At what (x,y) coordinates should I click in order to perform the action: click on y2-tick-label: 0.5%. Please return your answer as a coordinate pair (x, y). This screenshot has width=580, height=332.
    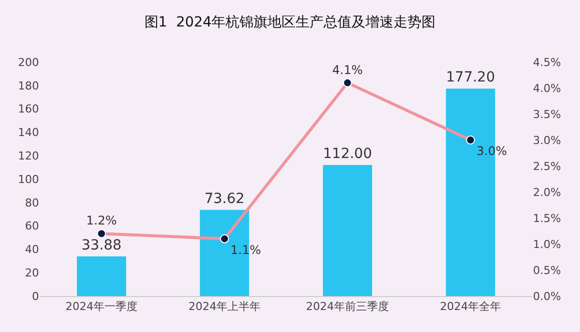
    Looking at the image, I should click on (547, 270).